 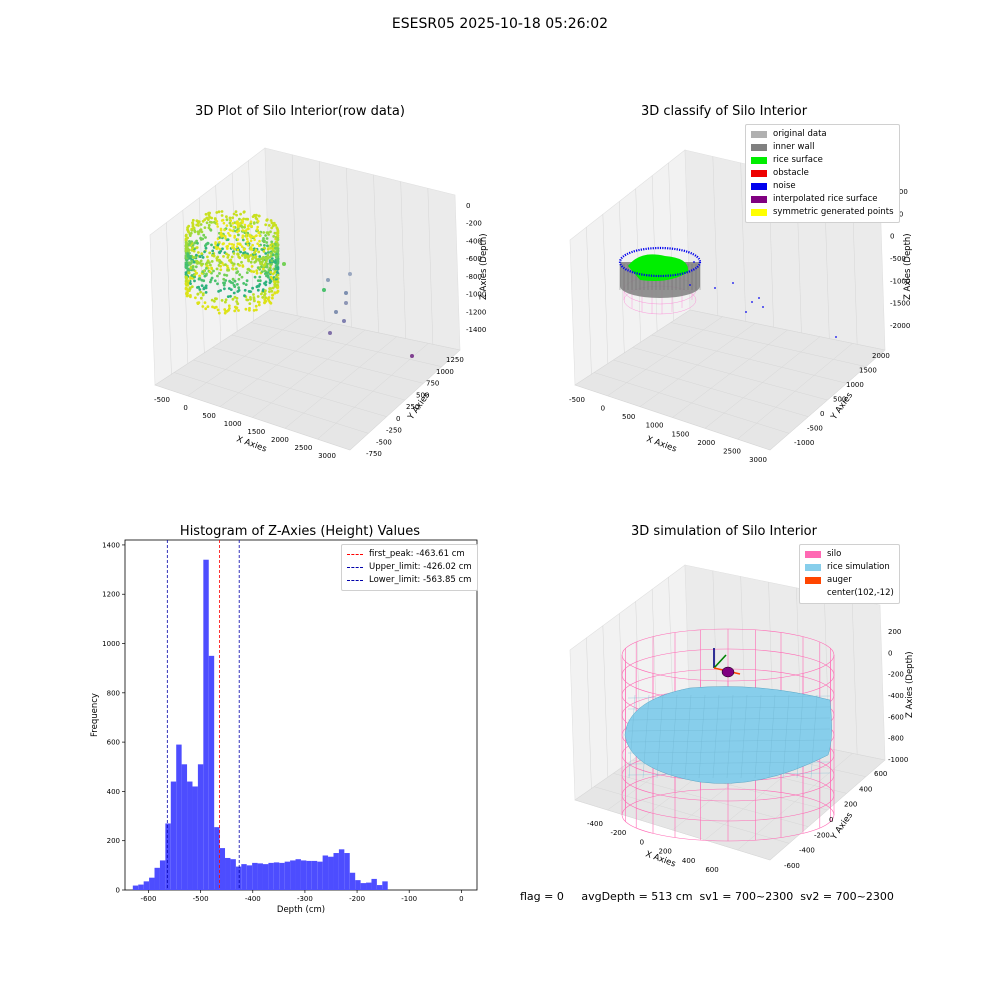 I want to click on legend-label: noise, so click(x=784, y=186).